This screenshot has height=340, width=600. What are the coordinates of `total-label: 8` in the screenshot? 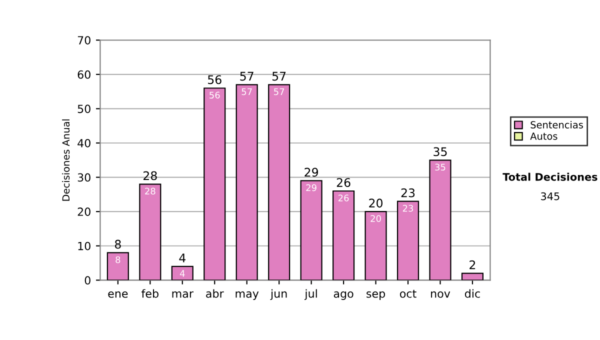 It's located at (117, 244).